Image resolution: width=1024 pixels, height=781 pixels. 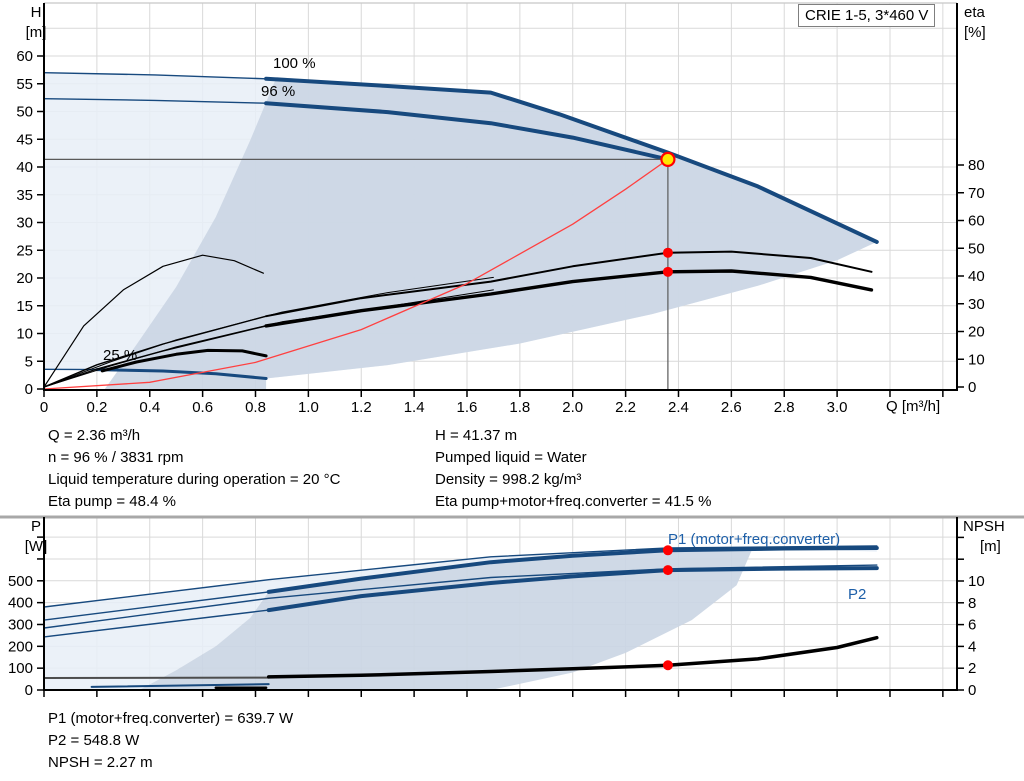 I want to click on q-axis-label: Q [m³/h], so click(x=913, y=406).